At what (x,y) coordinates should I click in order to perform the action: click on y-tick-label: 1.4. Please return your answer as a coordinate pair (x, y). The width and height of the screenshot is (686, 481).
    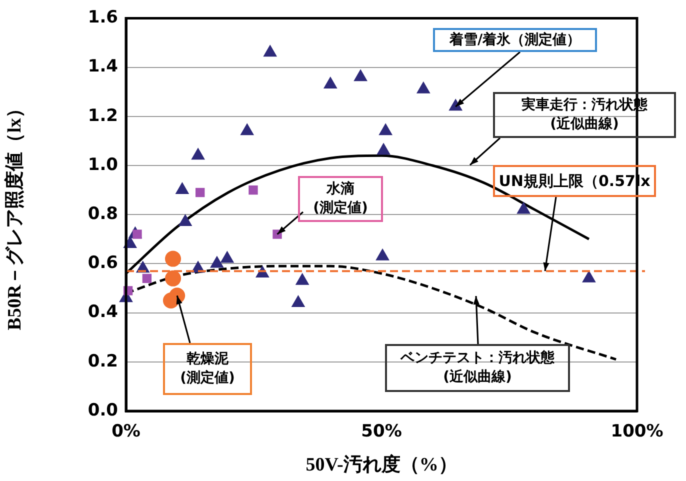
    Looking at the image, I should click on (103, 66).